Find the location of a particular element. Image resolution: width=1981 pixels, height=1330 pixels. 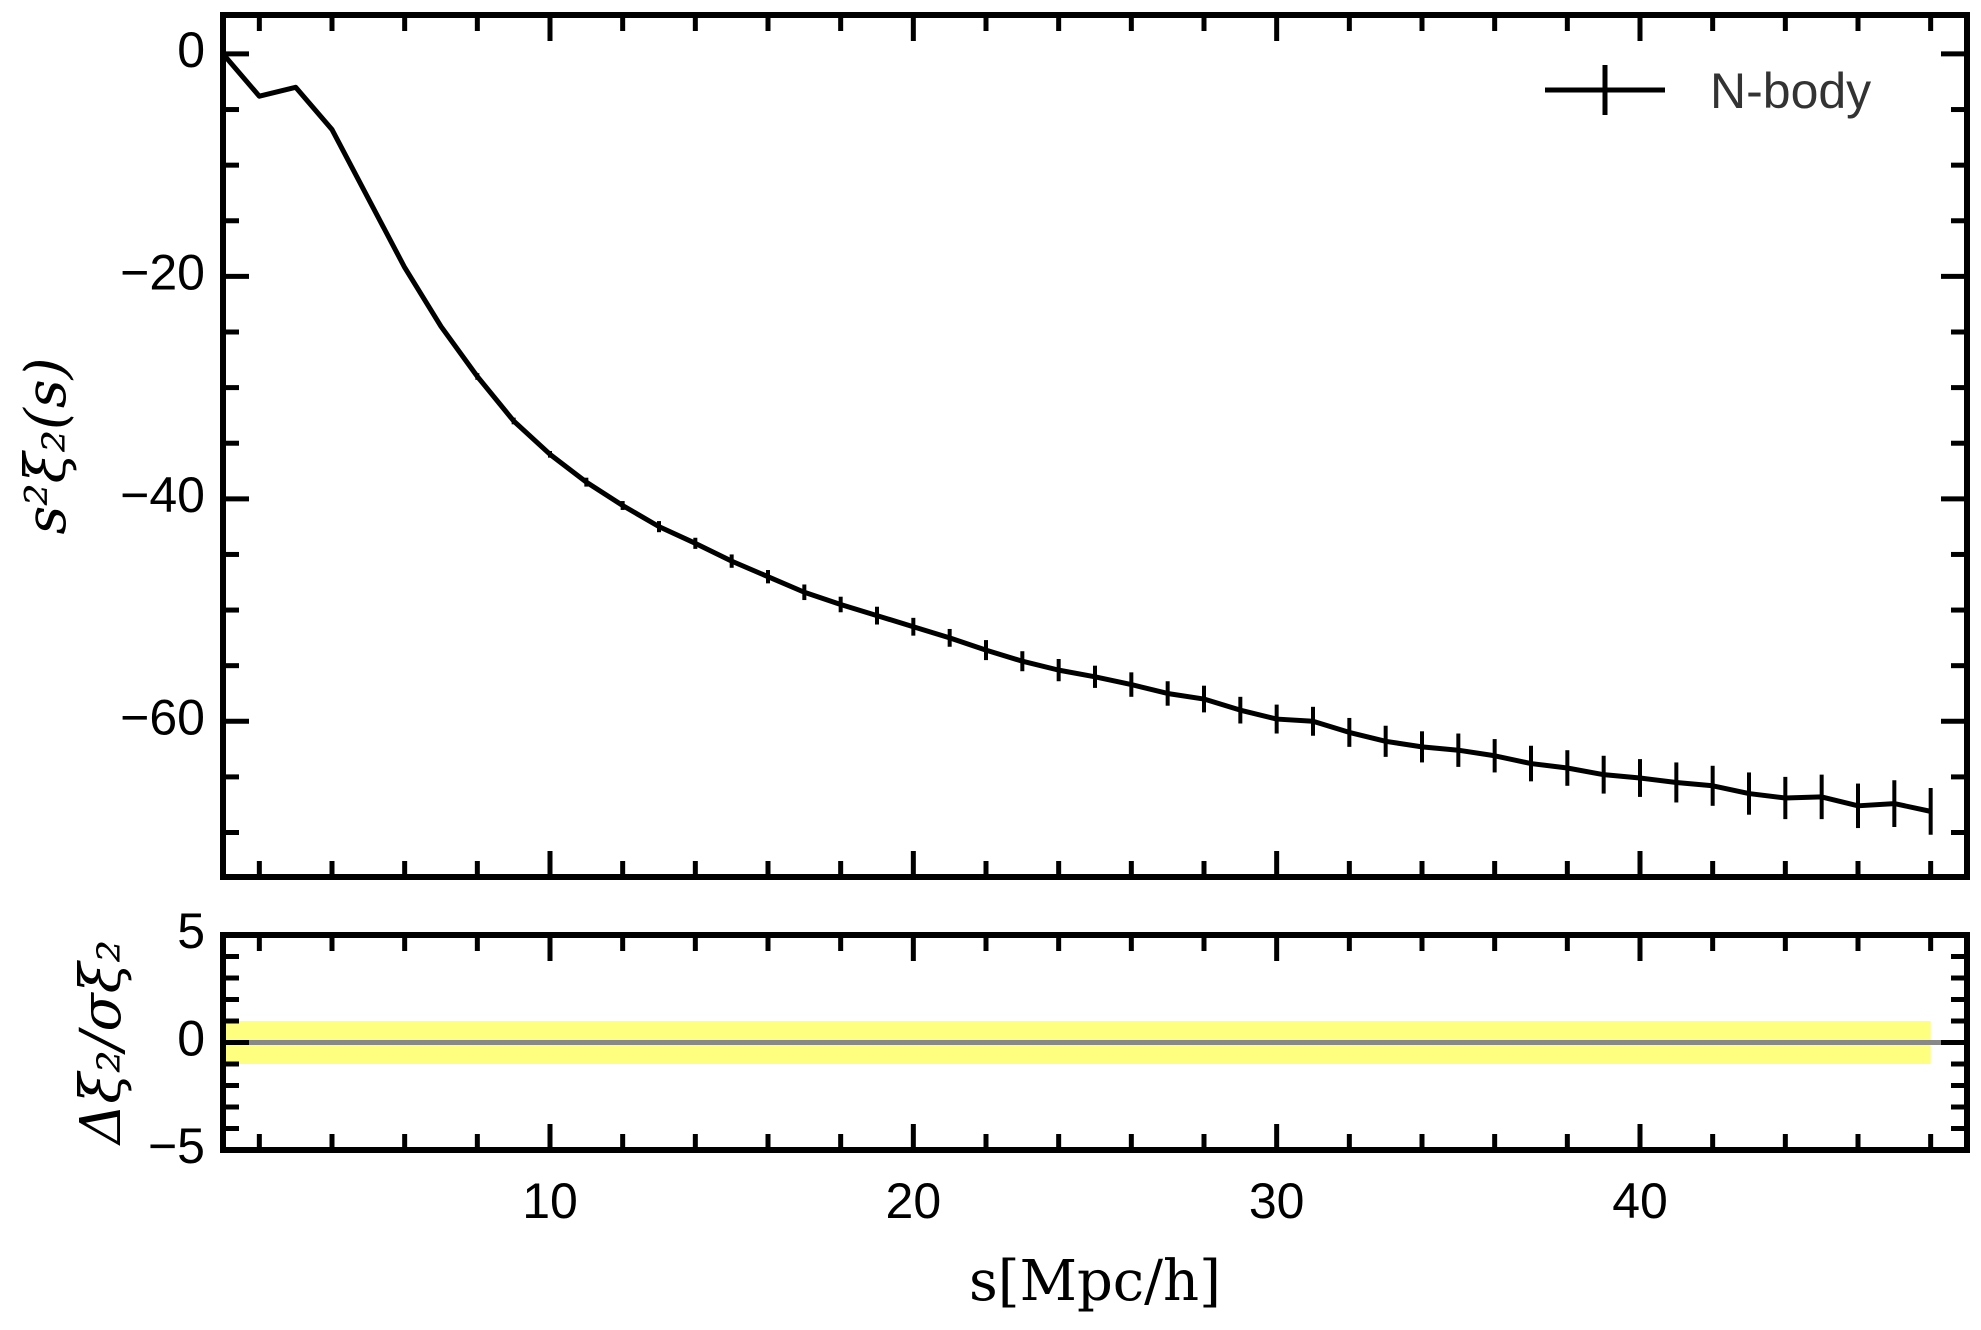

main-ytick-label: −20 is located at coordinates (162, 273).